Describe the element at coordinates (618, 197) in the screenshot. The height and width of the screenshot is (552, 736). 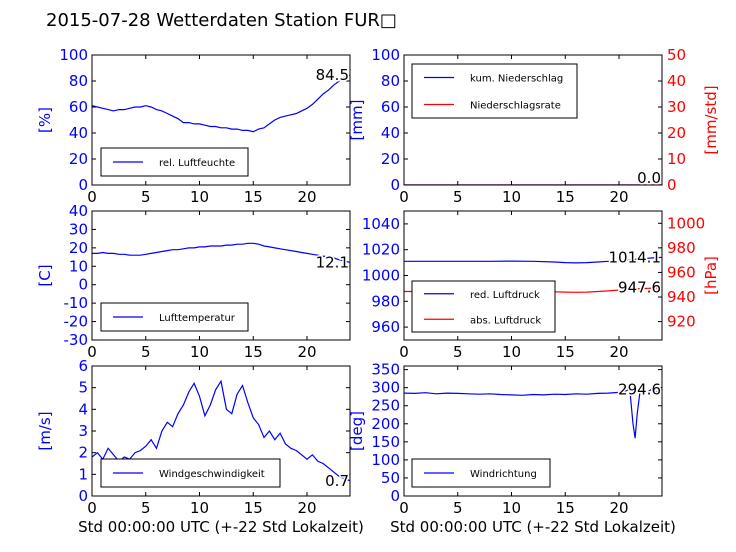
I see `x-tick-label-precip: 20` at that location.